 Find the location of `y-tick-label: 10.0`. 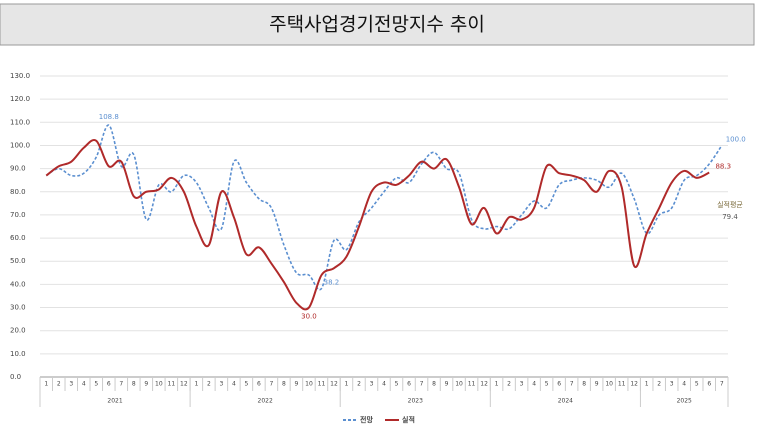

y-tick-label: 10.0 is located at coordinates (18, 354).